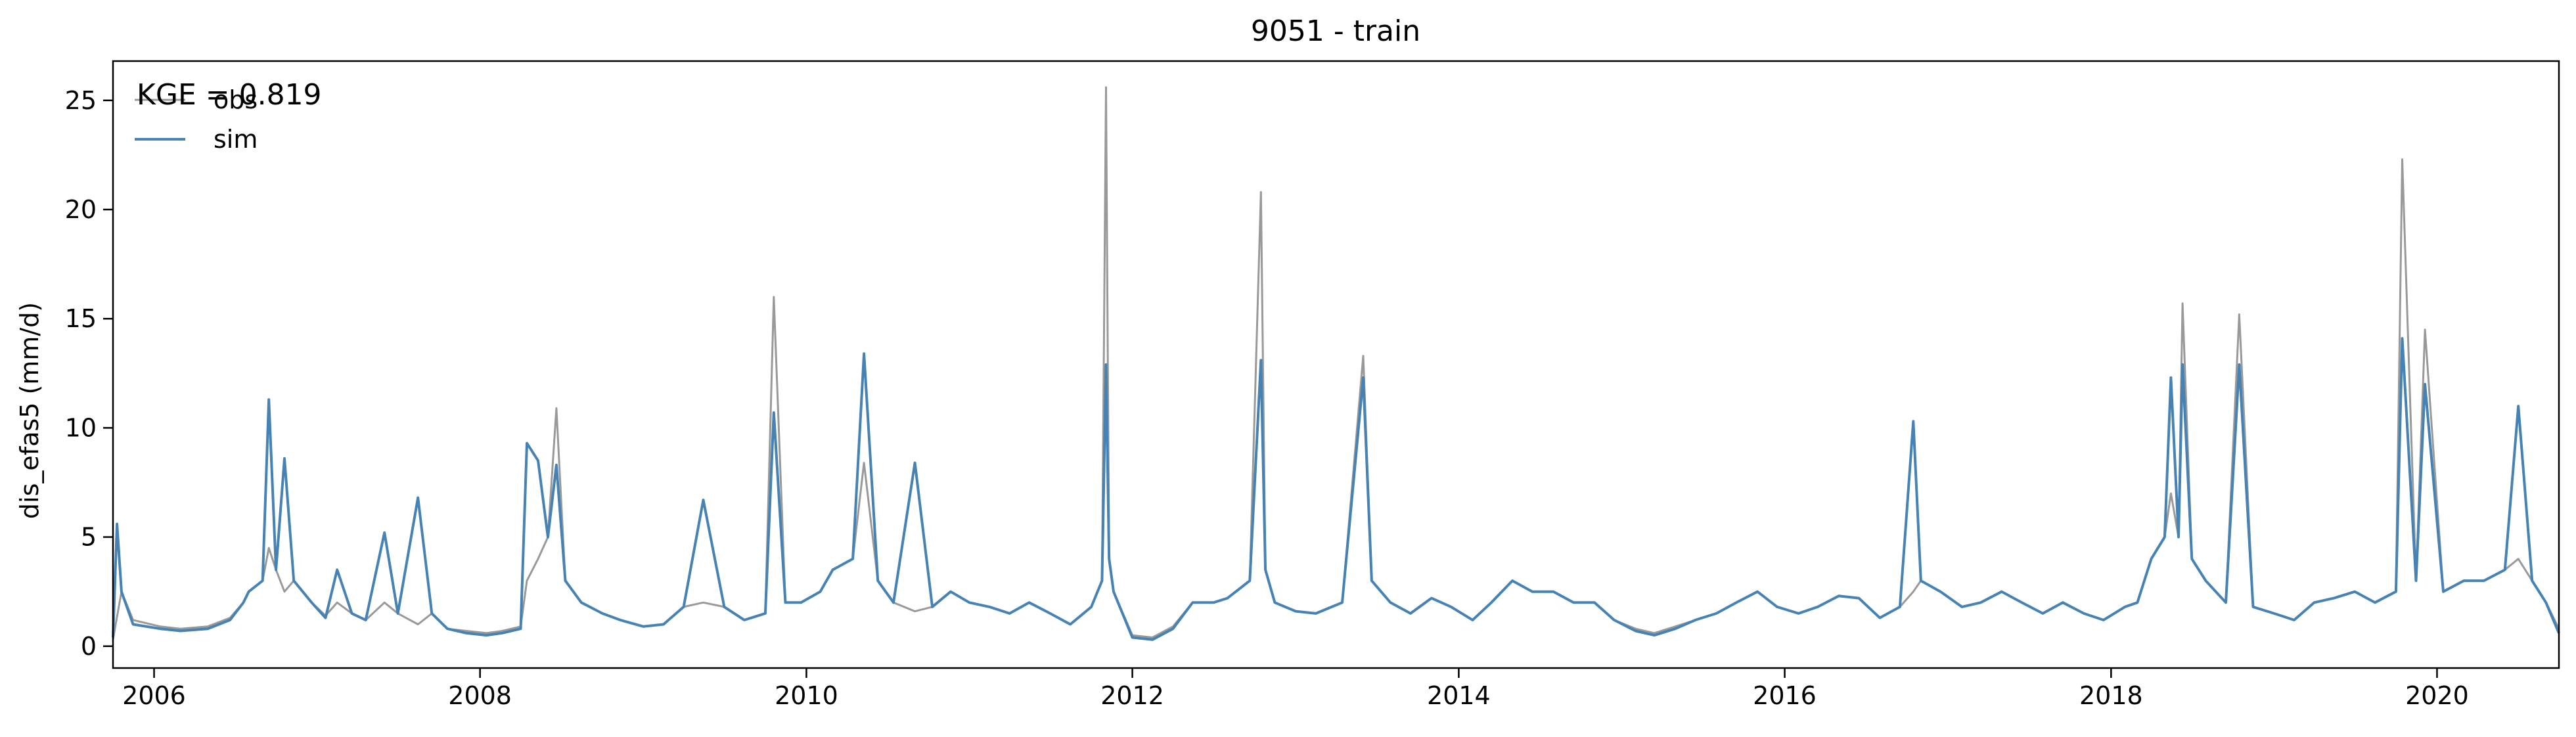 The height and width of the screenshot is (737, 2576). I want to click on y-tick-label-25: 25, so click(81, 100).